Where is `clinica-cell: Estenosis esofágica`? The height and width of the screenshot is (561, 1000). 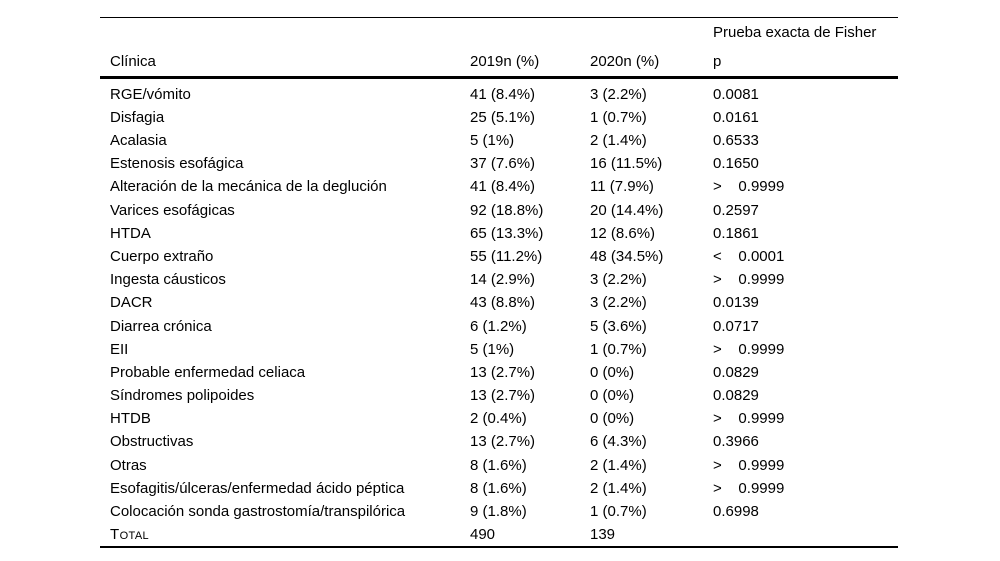 clinica-cell: Estenosis esofágica is located at coordinates (177, 164).